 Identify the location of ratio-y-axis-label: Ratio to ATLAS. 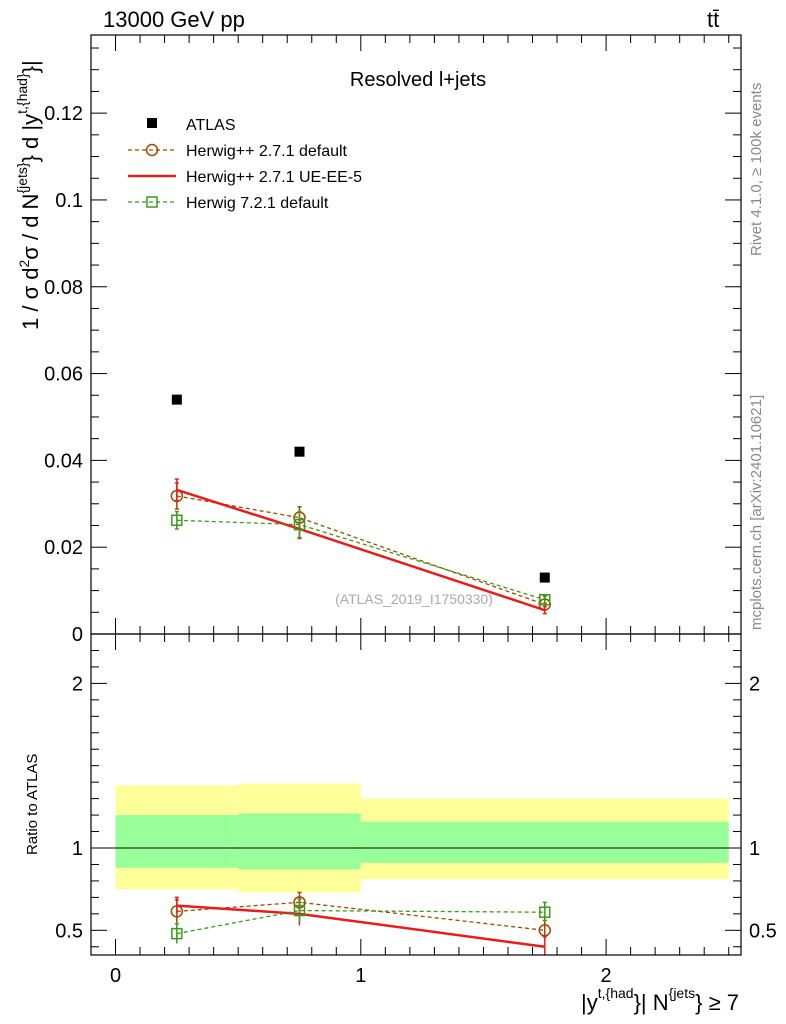
(32, 804).